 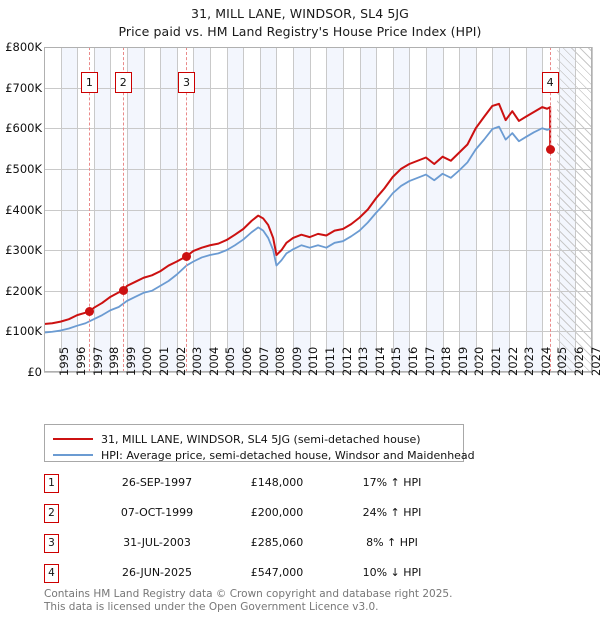 I want to click on x-tick-label: 2023, so click(x=529, y=361).